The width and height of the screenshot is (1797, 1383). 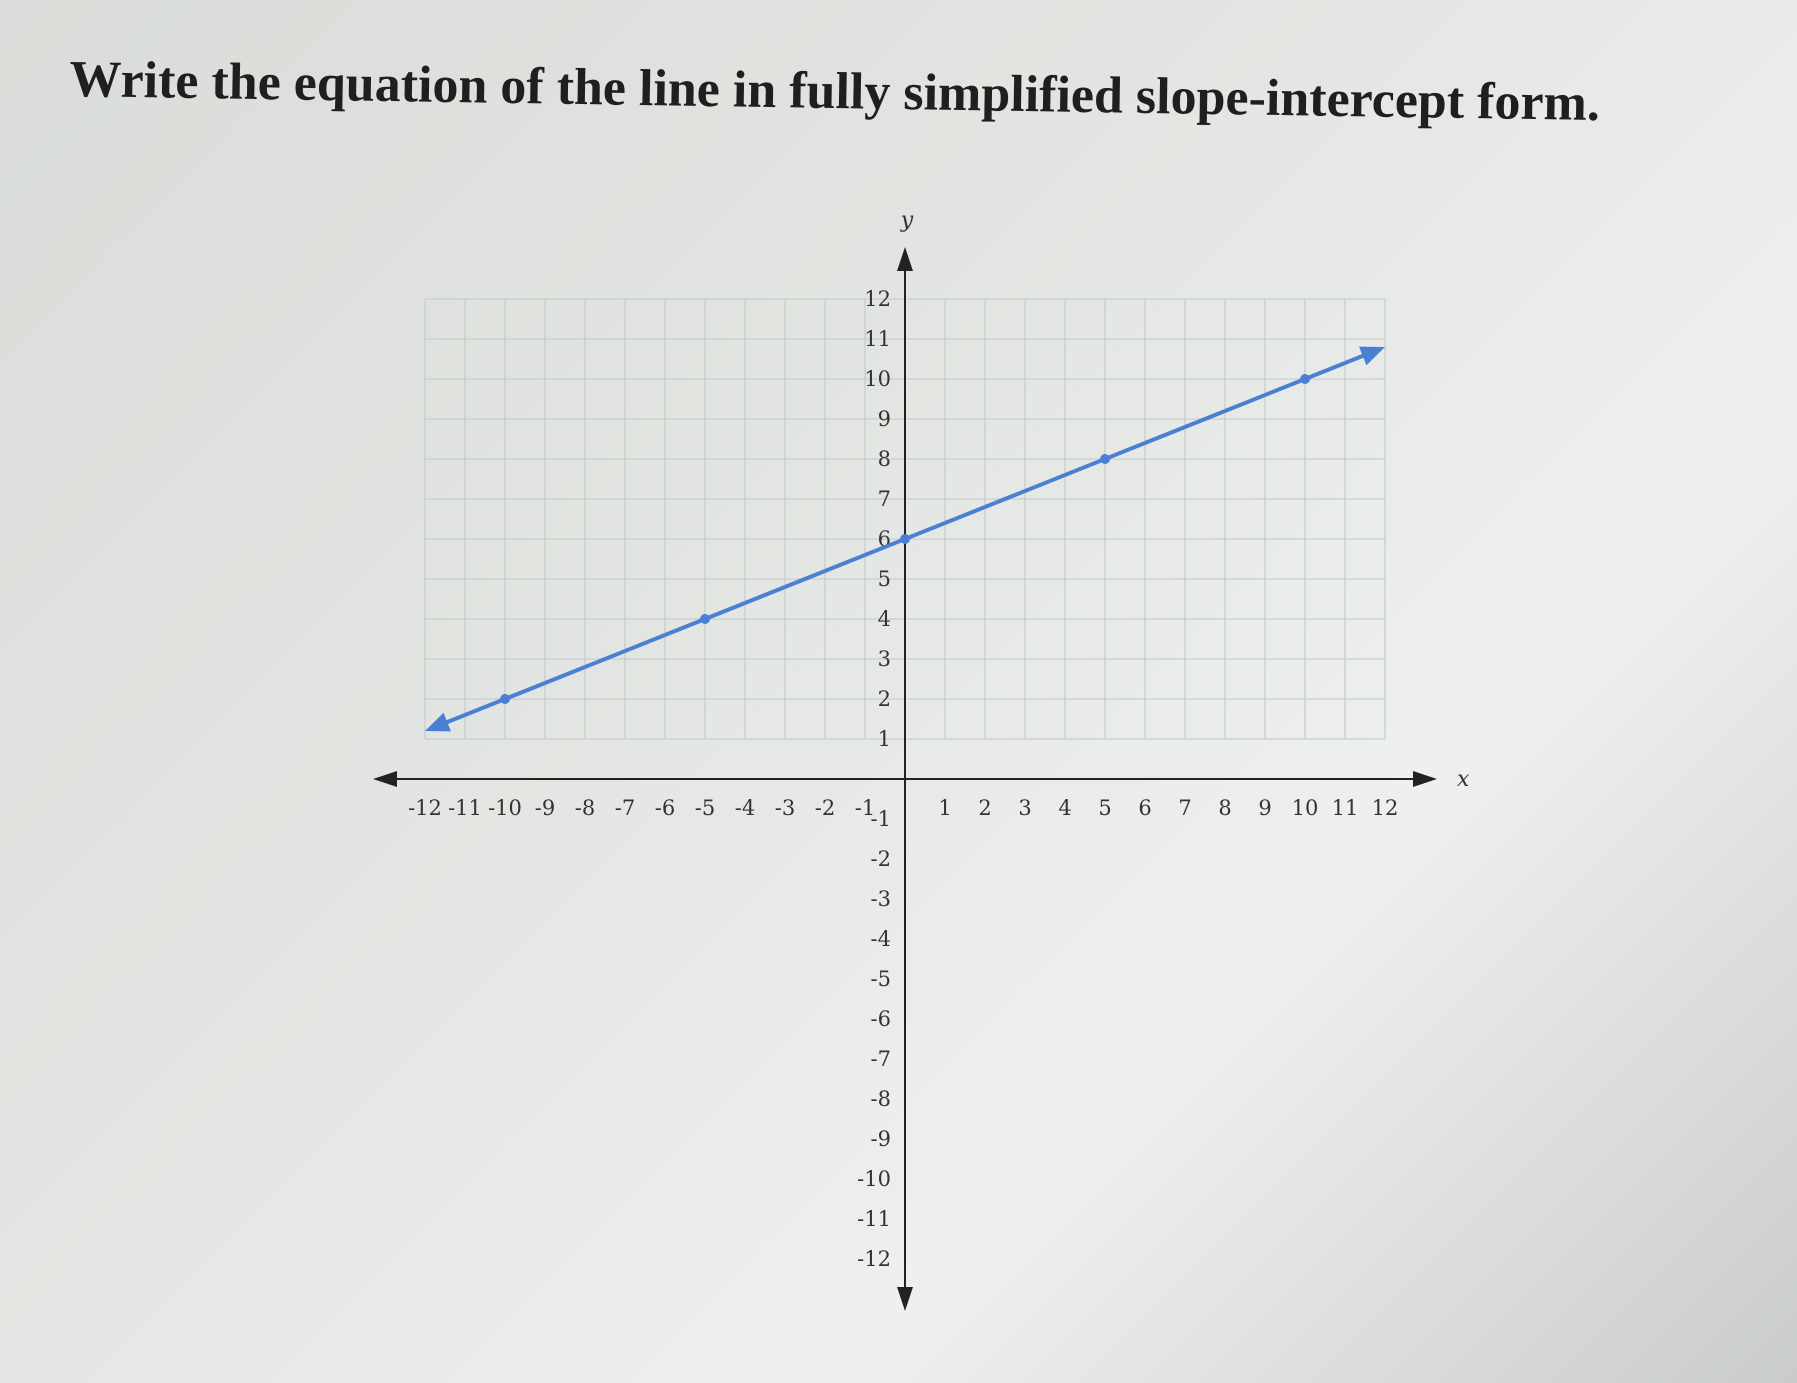 What do you see at coordinates (881, 979) in the screenshot?
I see `y-tick-label: -5` at bounding box center [881, 979].